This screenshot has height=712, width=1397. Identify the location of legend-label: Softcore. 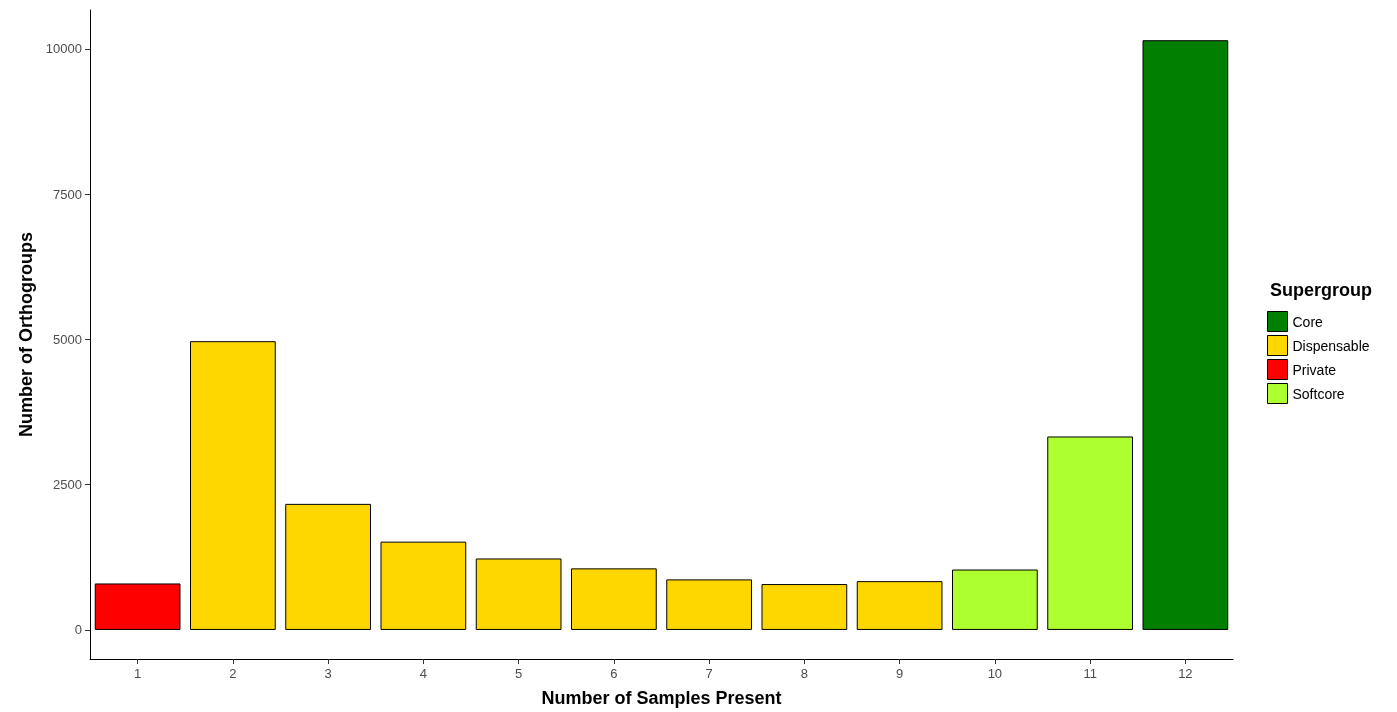
(1318, 393).